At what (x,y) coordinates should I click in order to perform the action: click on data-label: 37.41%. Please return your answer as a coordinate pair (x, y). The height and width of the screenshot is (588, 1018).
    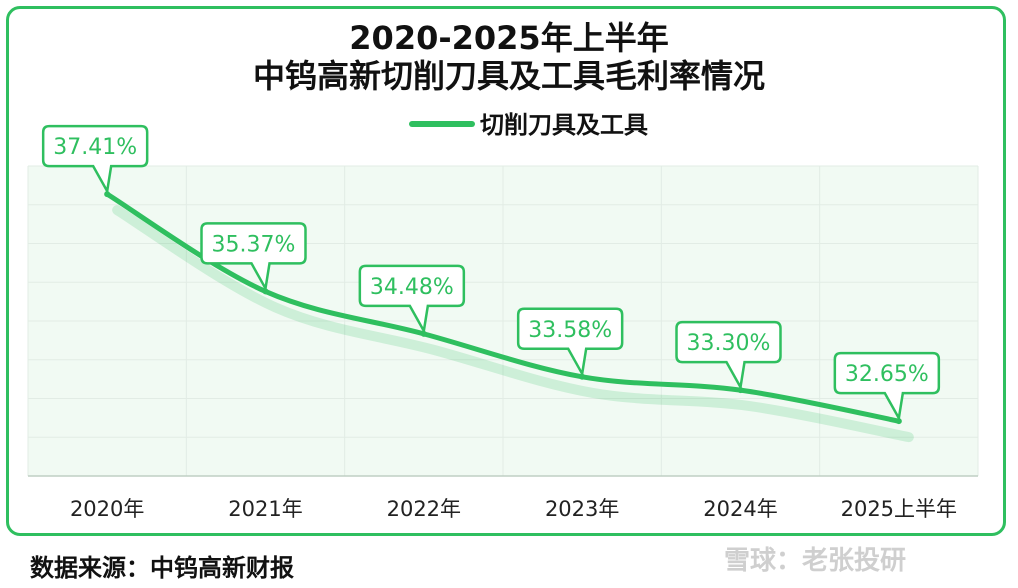
    Looking at the image, I should click on (95, 159).